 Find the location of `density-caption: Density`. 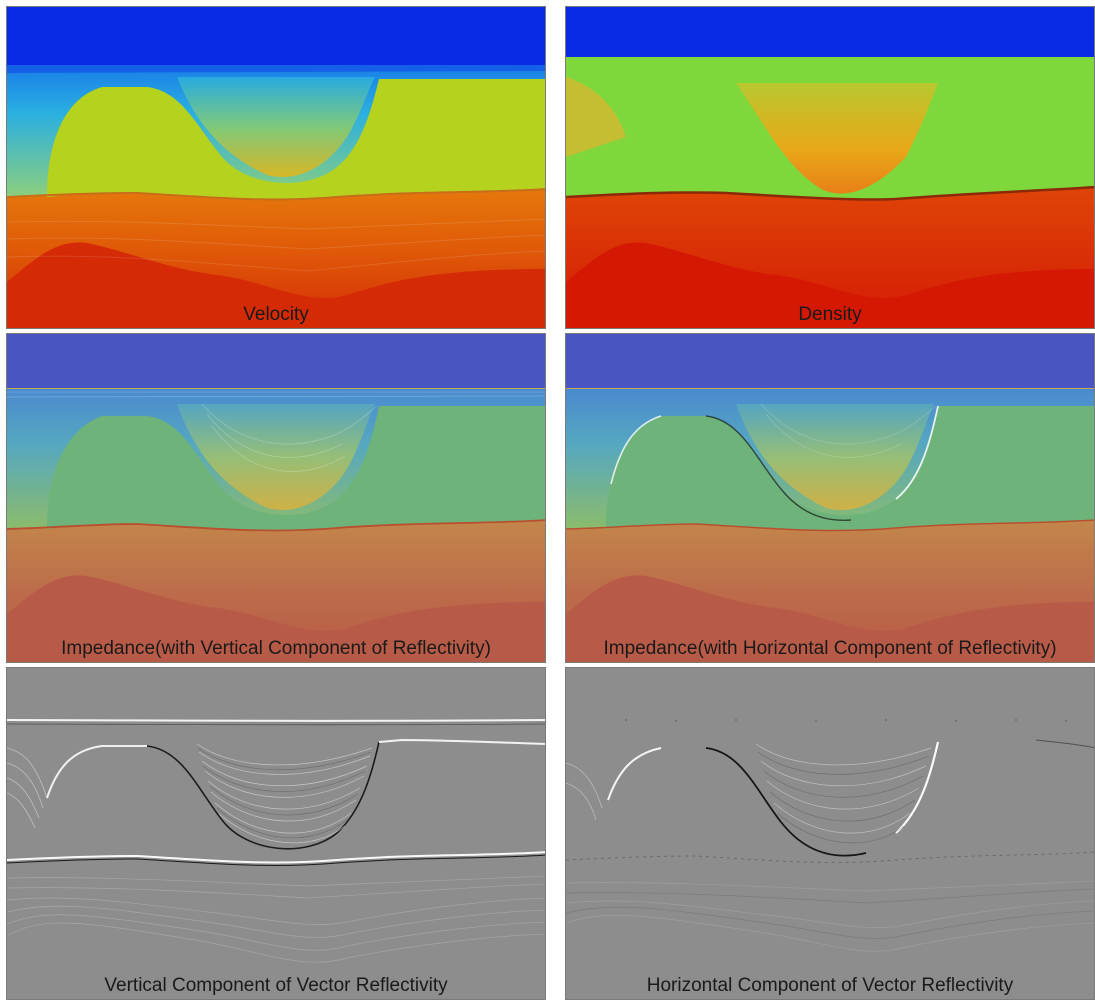

density-caption: Density is located at coordinates (830, 314).